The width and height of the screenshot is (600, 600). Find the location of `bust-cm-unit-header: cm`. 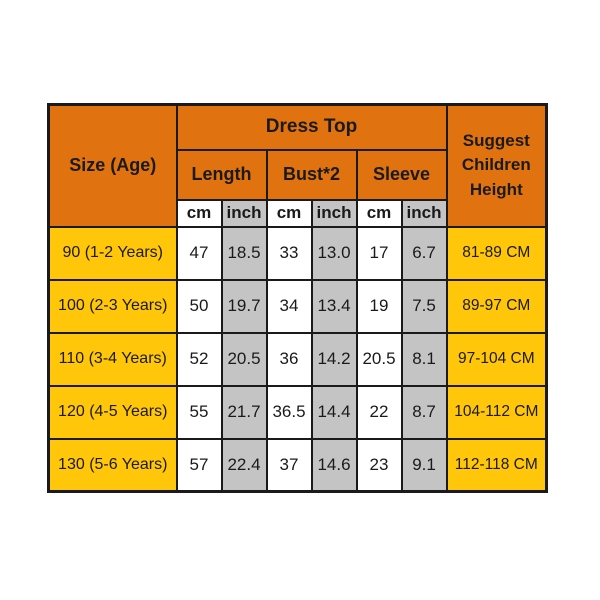

bust-cm-unit-header: cm is located at coordinates (289, 213).